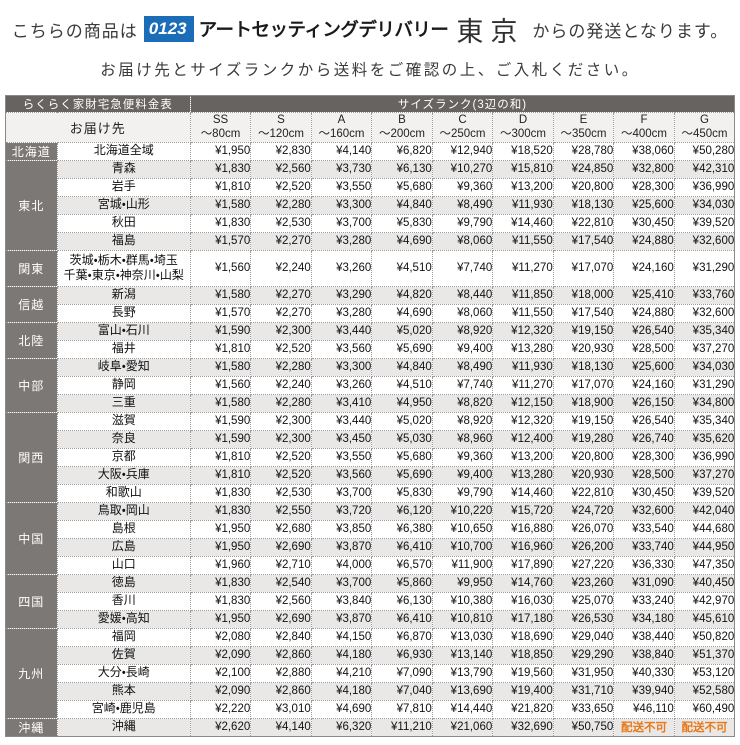 This screenshot has height=745, width=740. I want to click on price-cell: ¥42,970, so click(704, 601).